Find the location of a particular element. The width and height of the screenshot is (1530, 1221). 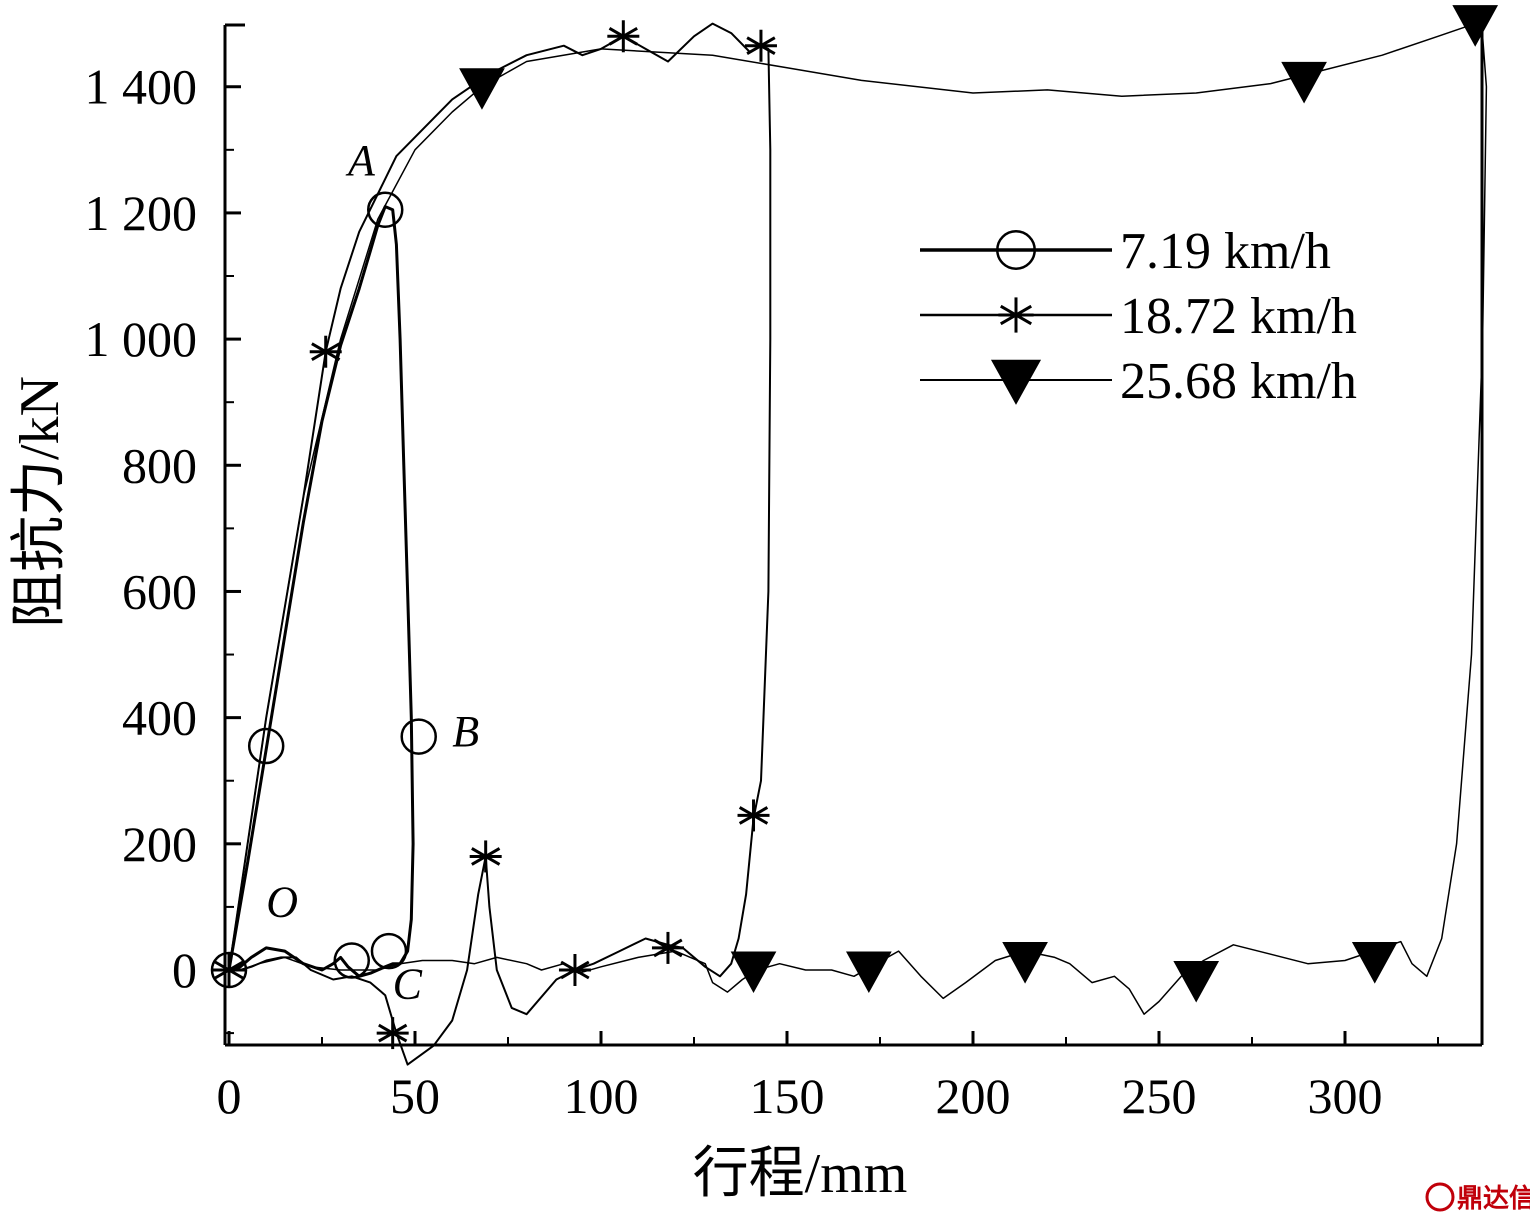

series-line is located at coordinates (321, 591).